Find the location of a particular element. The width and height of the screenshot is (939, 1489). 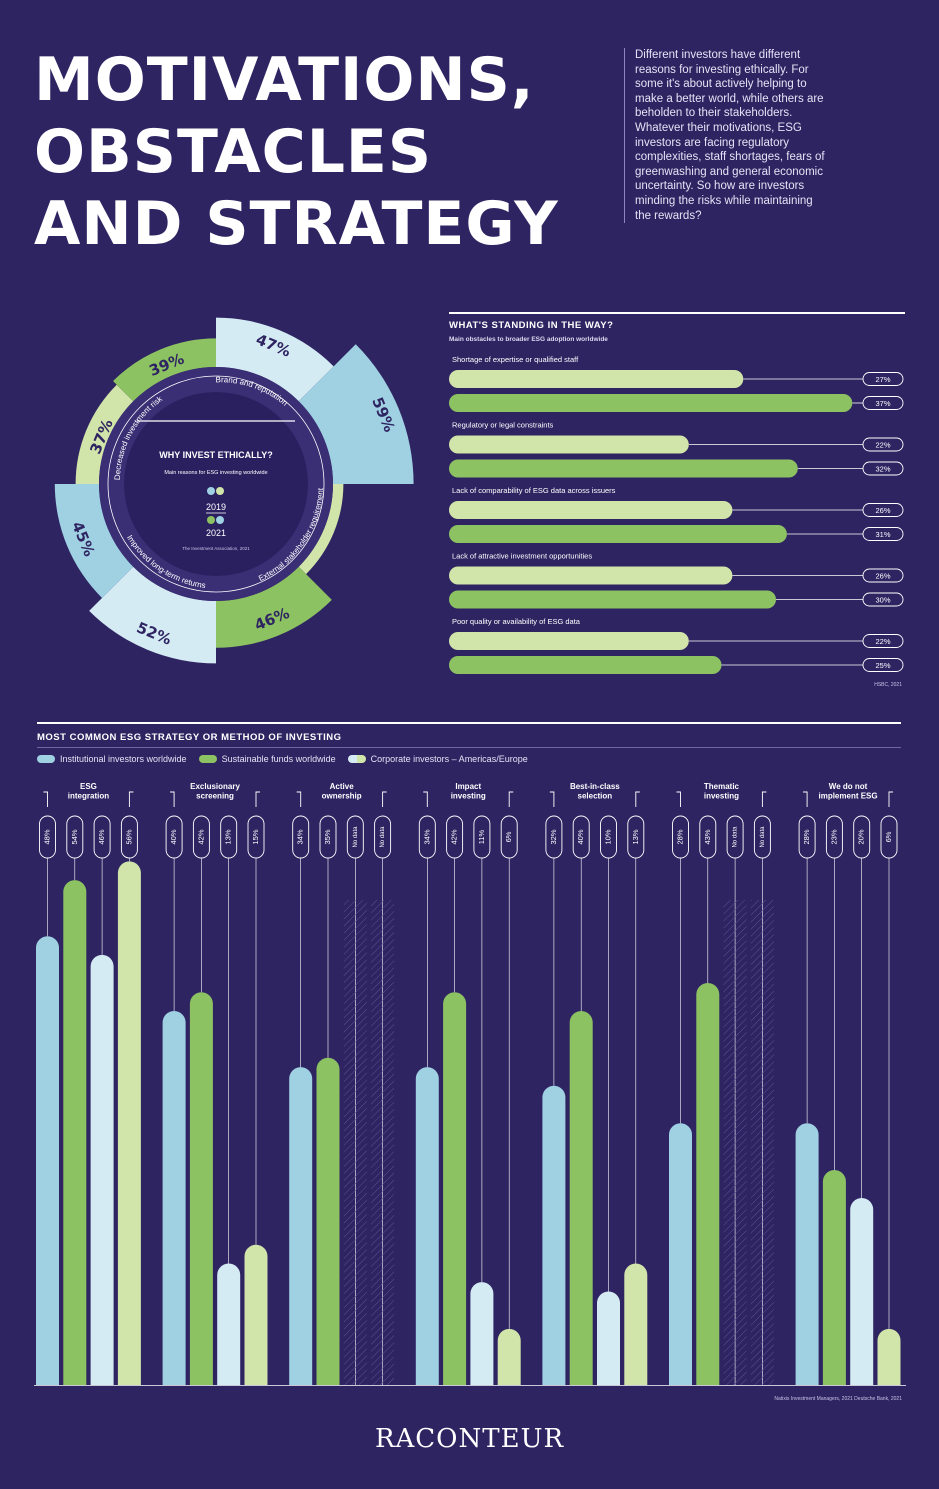

strategy-value-label: 20% is located at coordinates (861, 836).